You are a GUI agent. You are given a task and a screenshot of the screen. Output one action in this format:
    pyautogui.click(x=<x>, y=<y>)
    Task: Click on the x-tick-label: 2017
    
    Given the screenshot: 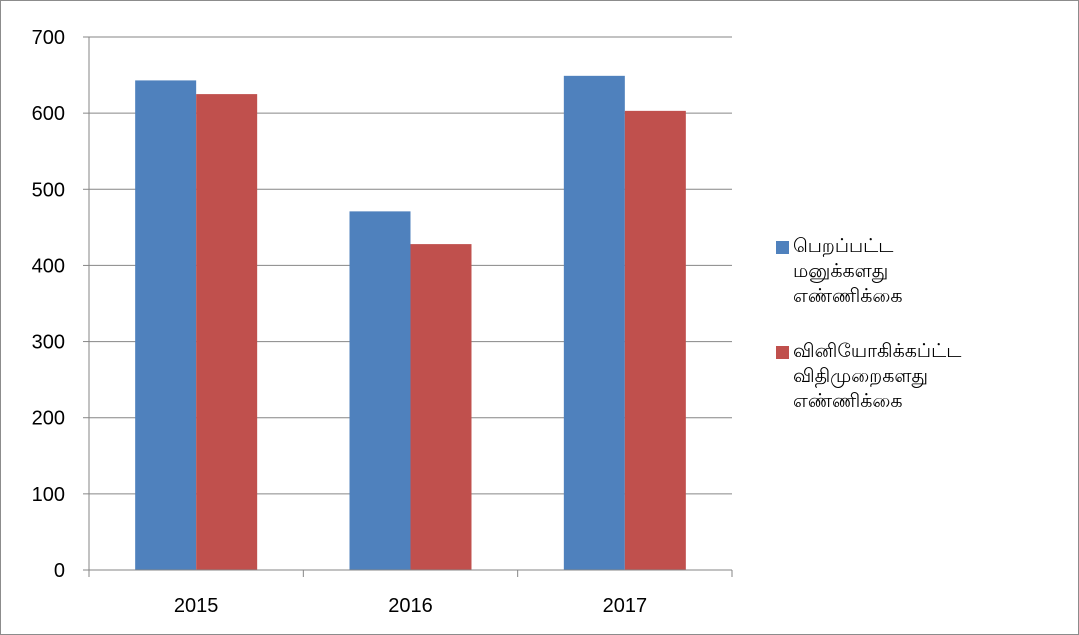 What is the action you would take?
    pyautogui.click(x=625, y=606)
    